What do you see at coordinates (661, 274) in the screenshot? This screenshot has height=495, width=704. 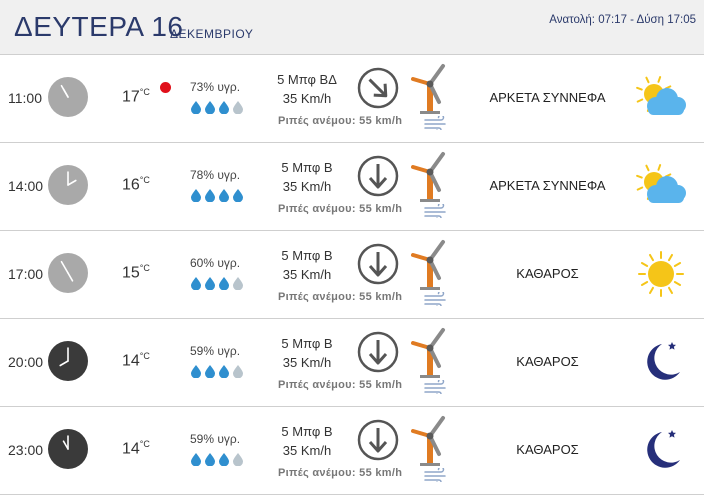 I see `sun-icon` at bounding box center [661, 274].